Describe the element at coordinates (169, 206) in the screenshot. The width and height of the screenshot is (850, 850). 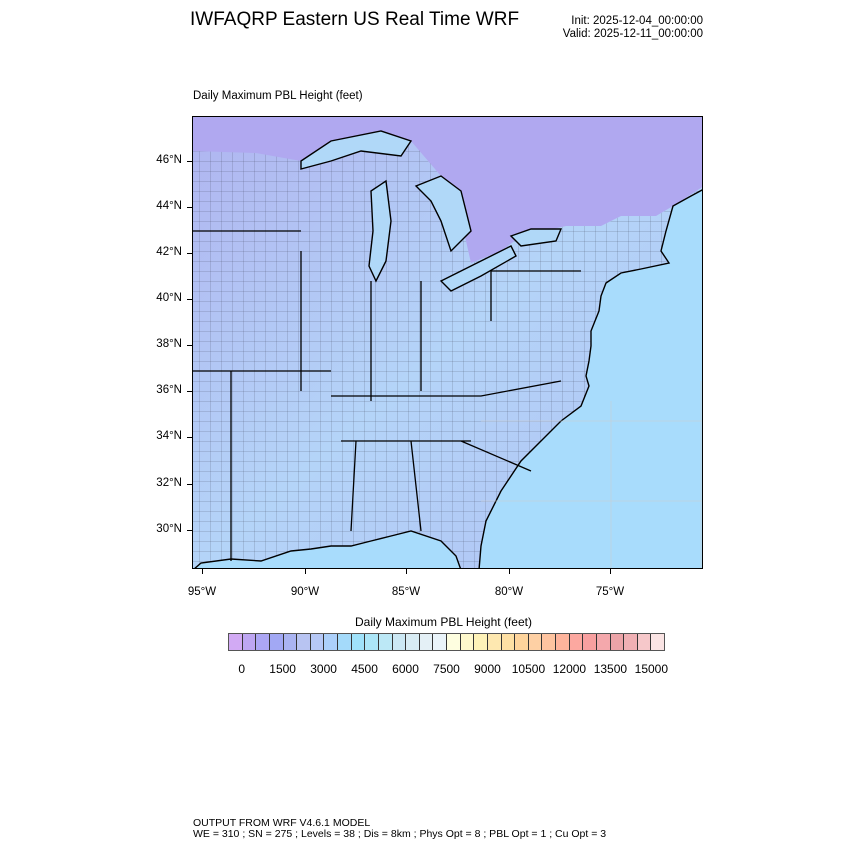
I see `lat-label: 44°N` at that location.